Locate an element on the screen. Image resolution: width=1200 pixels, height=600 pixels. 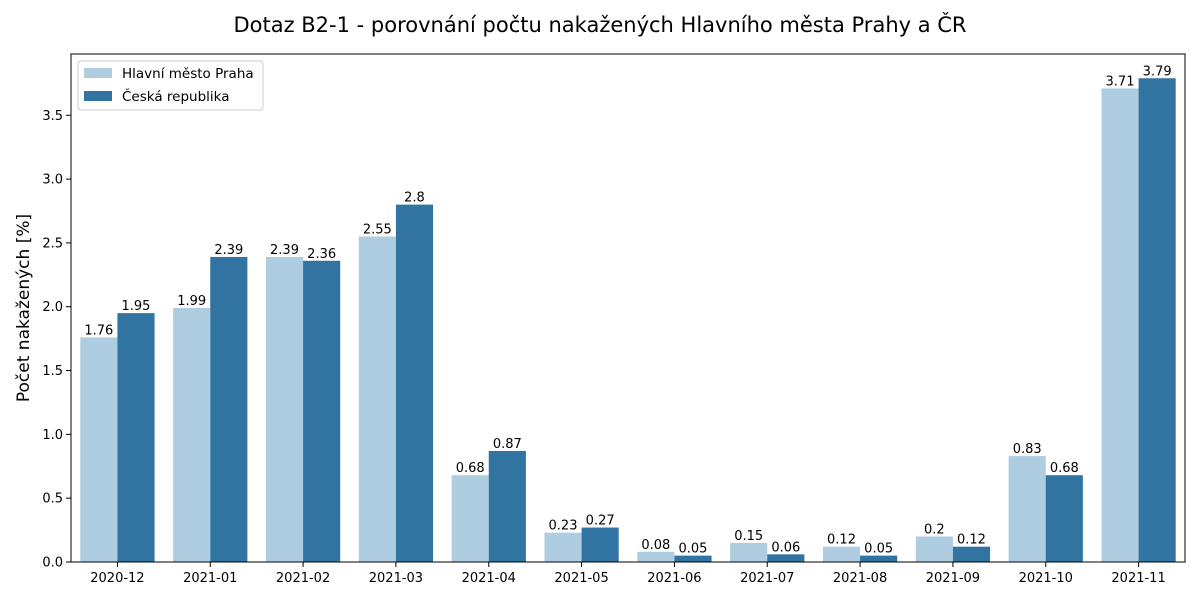
legend-box is located at coordinates (170, 85).